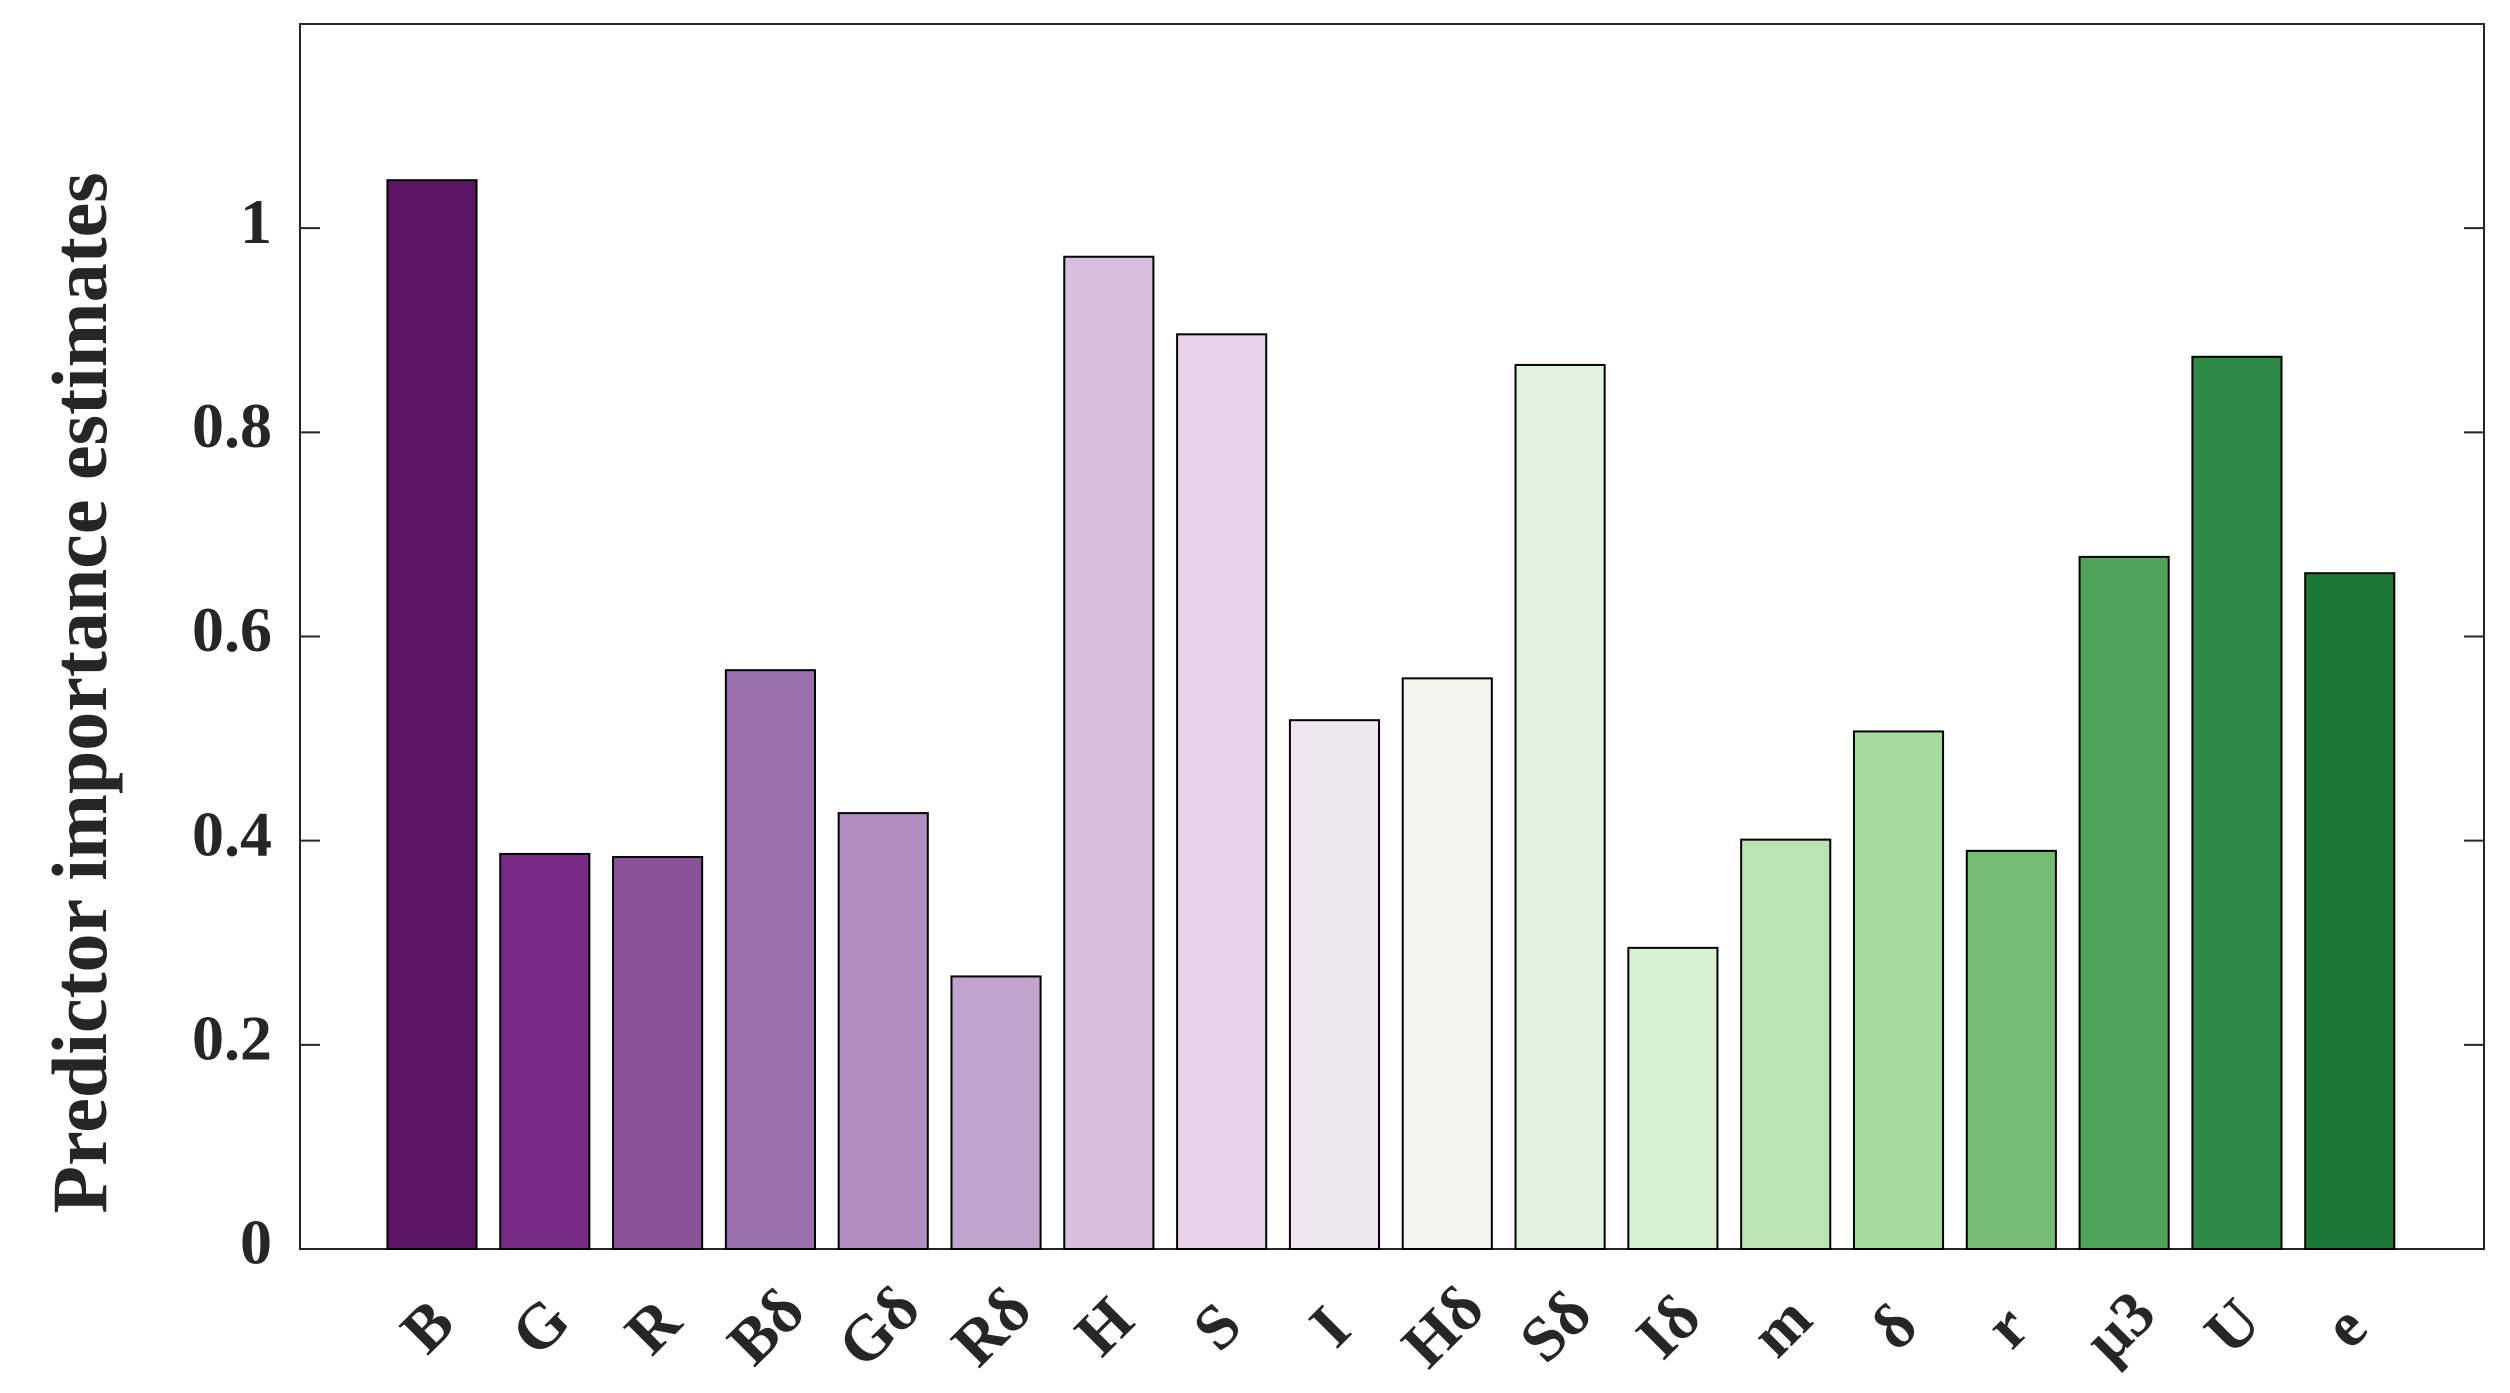  What do you see at coordinates (878, 1326) in the screenshot?
I see `x-tick-label: Gδ` at bounding box center [878, 1326].